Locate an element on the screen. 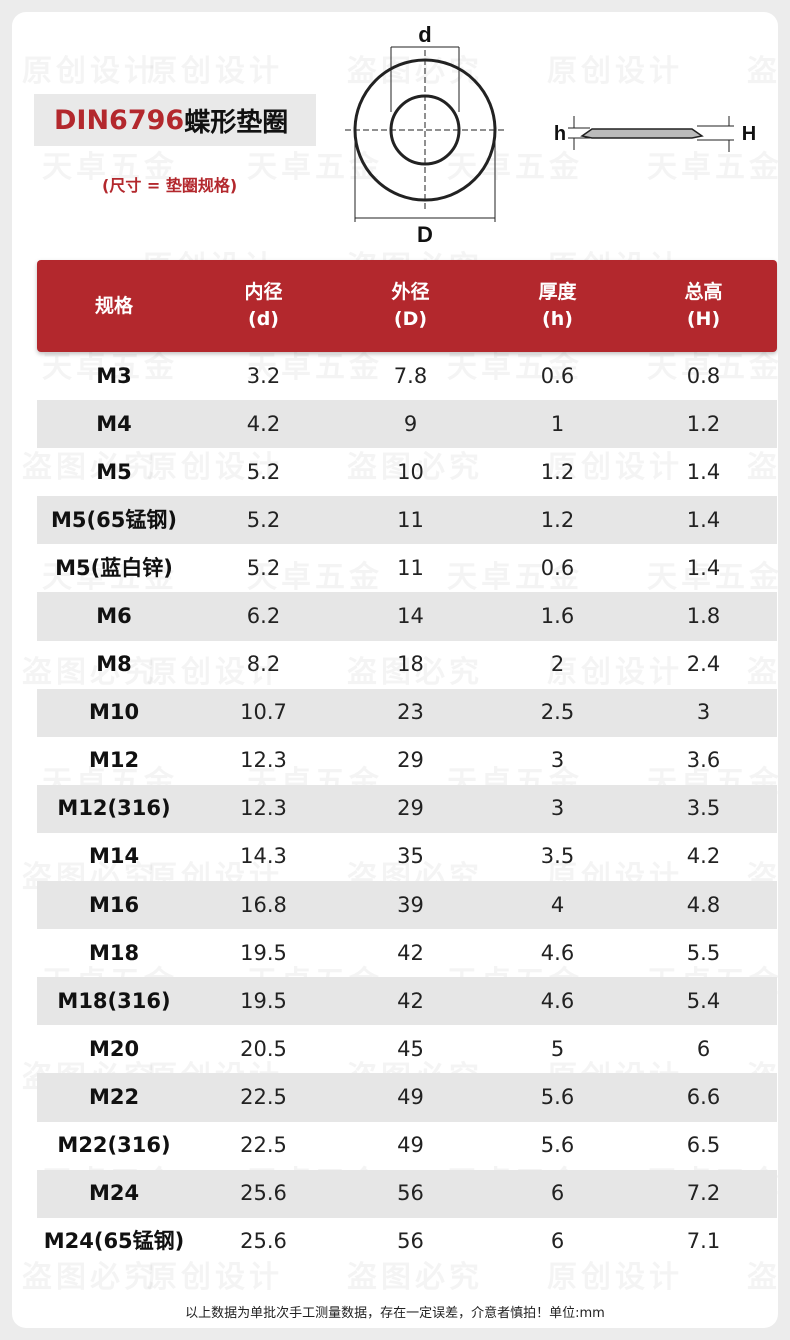  table-row: M5 5.2 10 1.2 1.4 is located at coordinates (407, 472).